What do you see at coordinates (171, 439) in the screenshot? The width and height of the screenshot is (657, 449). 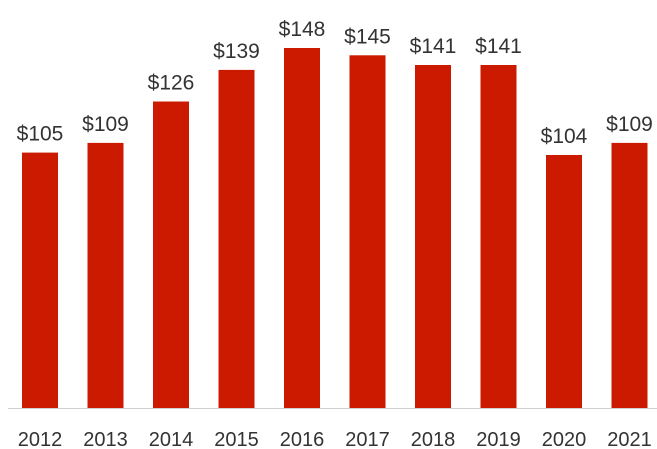 I see `x-tick-label-2014: 2014` at bounding box center [171, 439].